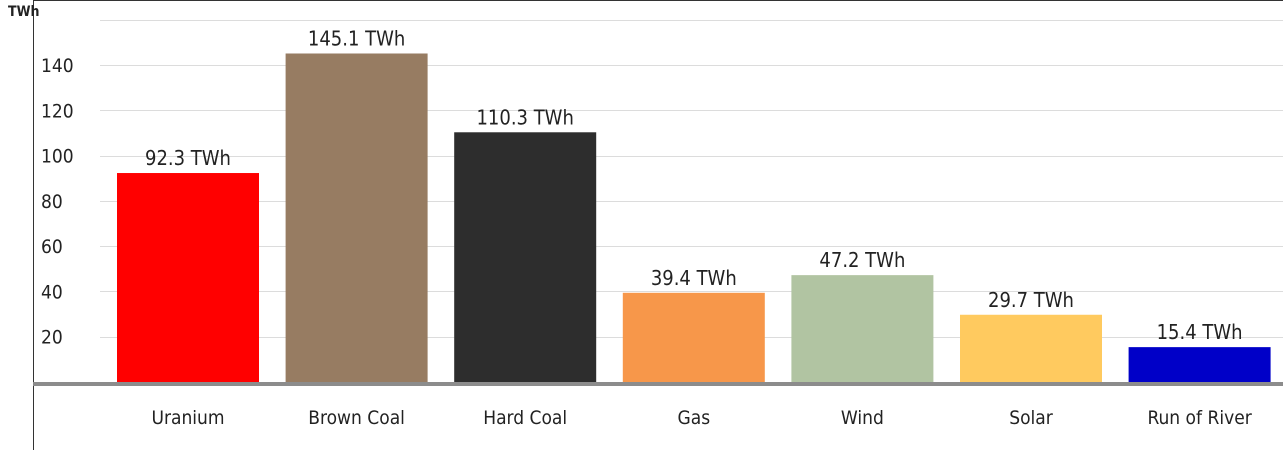 This screenshot has height=450, width=1283. What do you see at coordinates (862, 260) in the screenshot?
I see `value-label: 47.2 TWh` at bounding box center [862, 260].